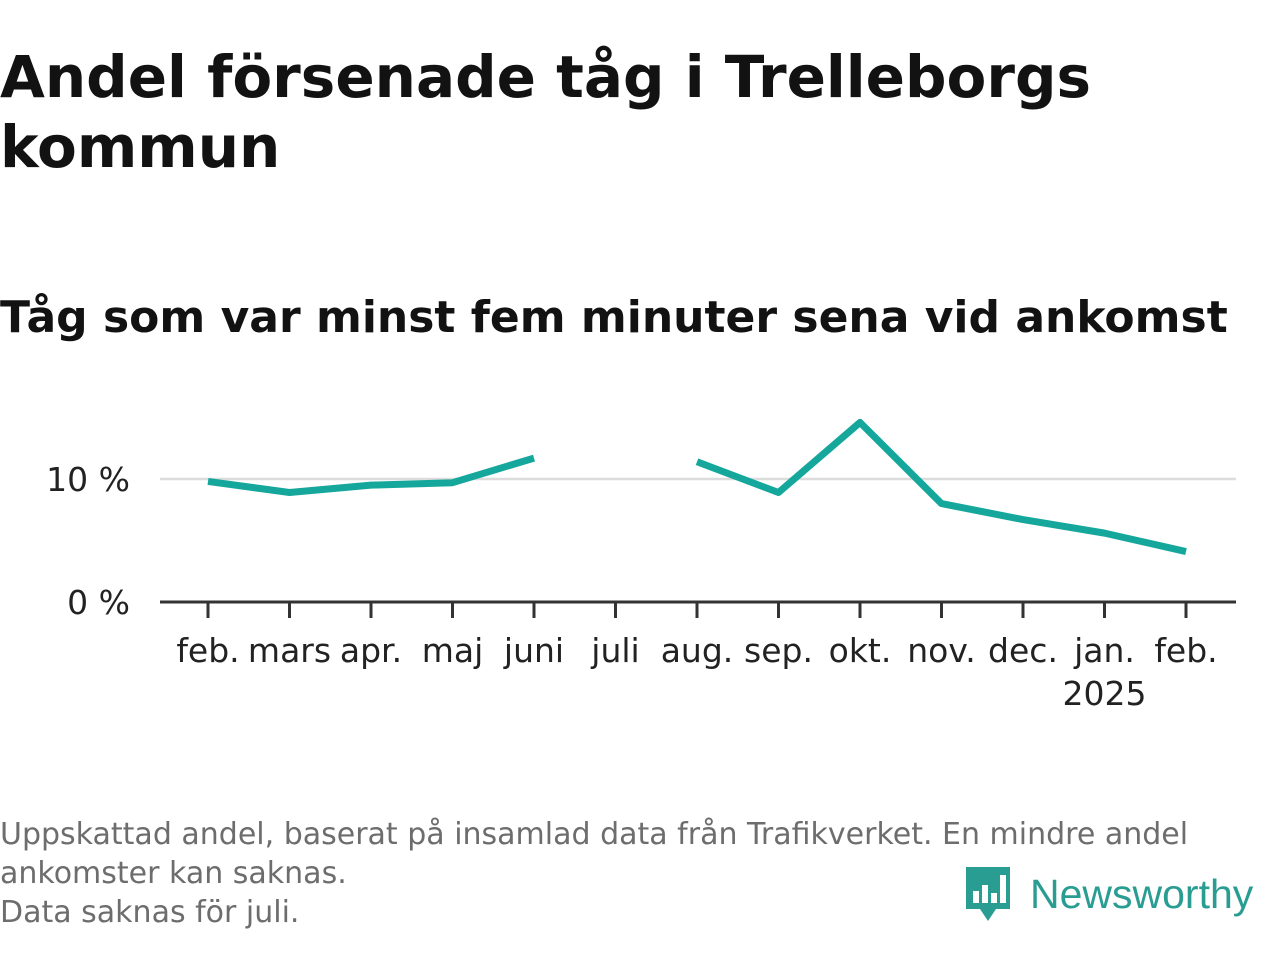 The image size is (1280, 960). I want to click on brand-name: Newsworthy, so click(1142, 893).